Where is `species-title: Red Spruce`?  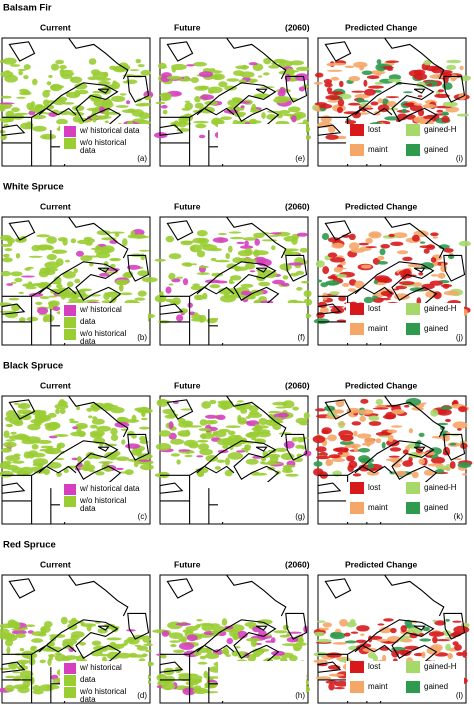
species-title: Red Spruce is located at coordinates (29, 545).